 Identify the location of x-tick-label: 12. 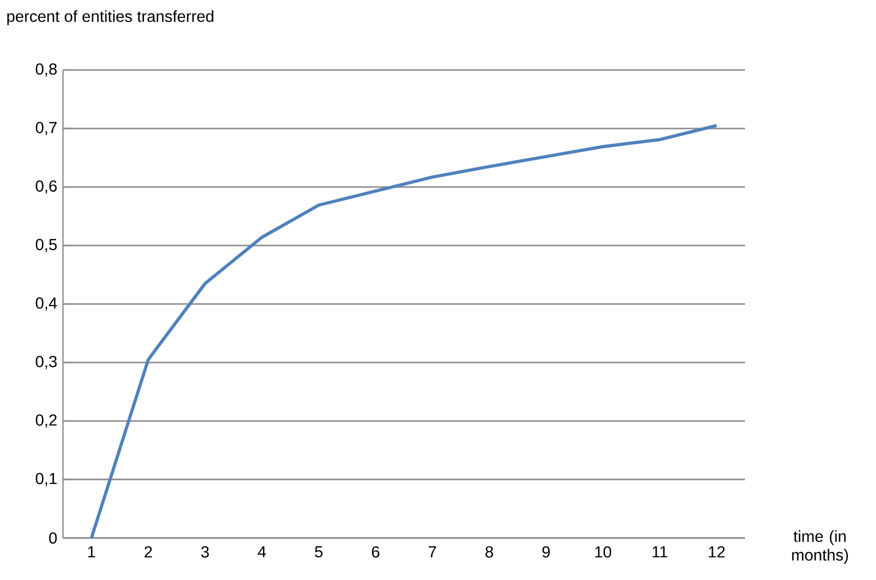
(716, 552).